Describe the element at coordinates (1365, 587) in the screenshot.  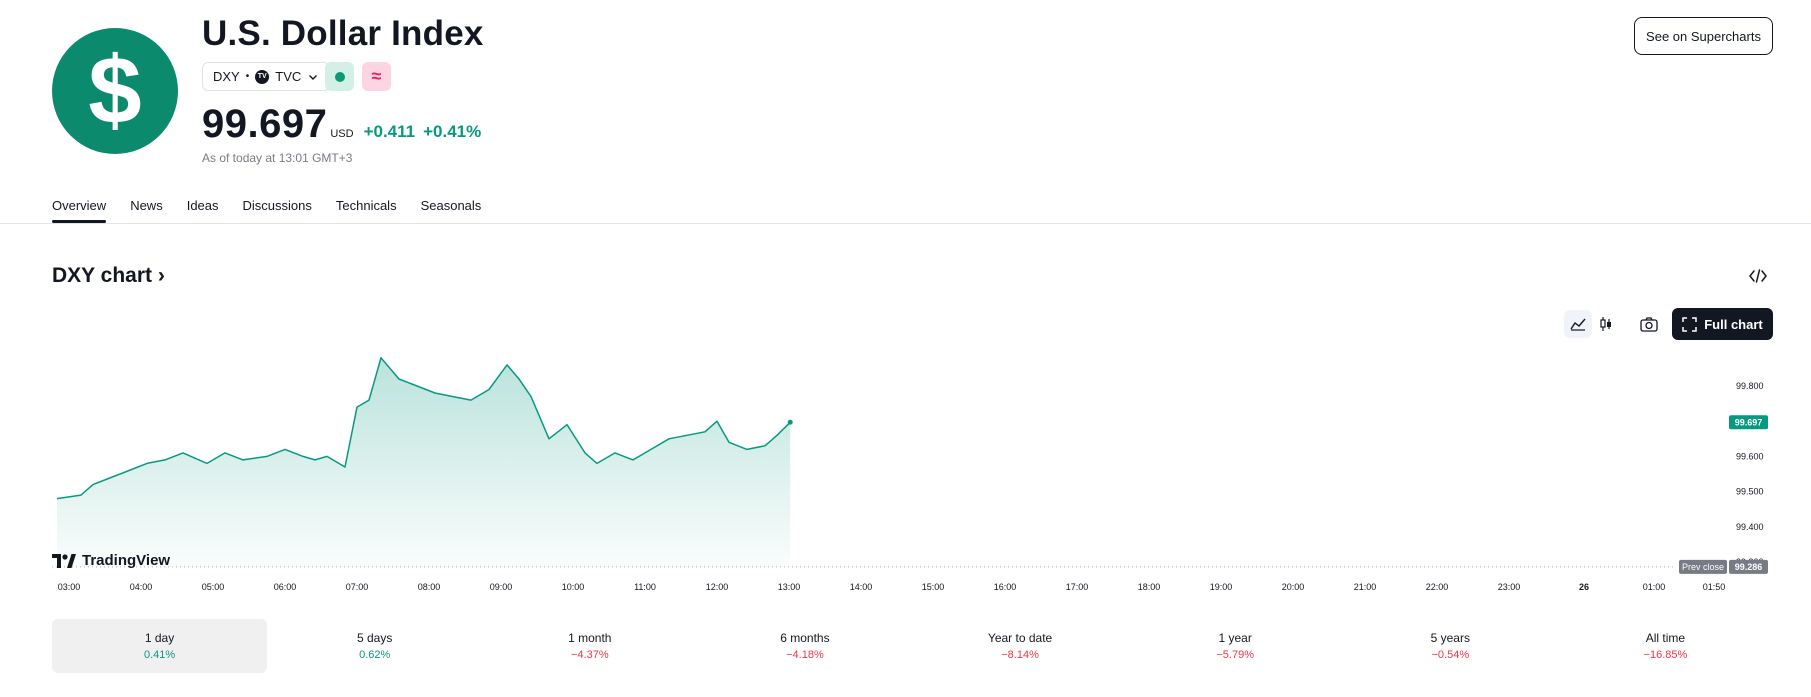
I see `x-axis-tick: 21:00` at that location.